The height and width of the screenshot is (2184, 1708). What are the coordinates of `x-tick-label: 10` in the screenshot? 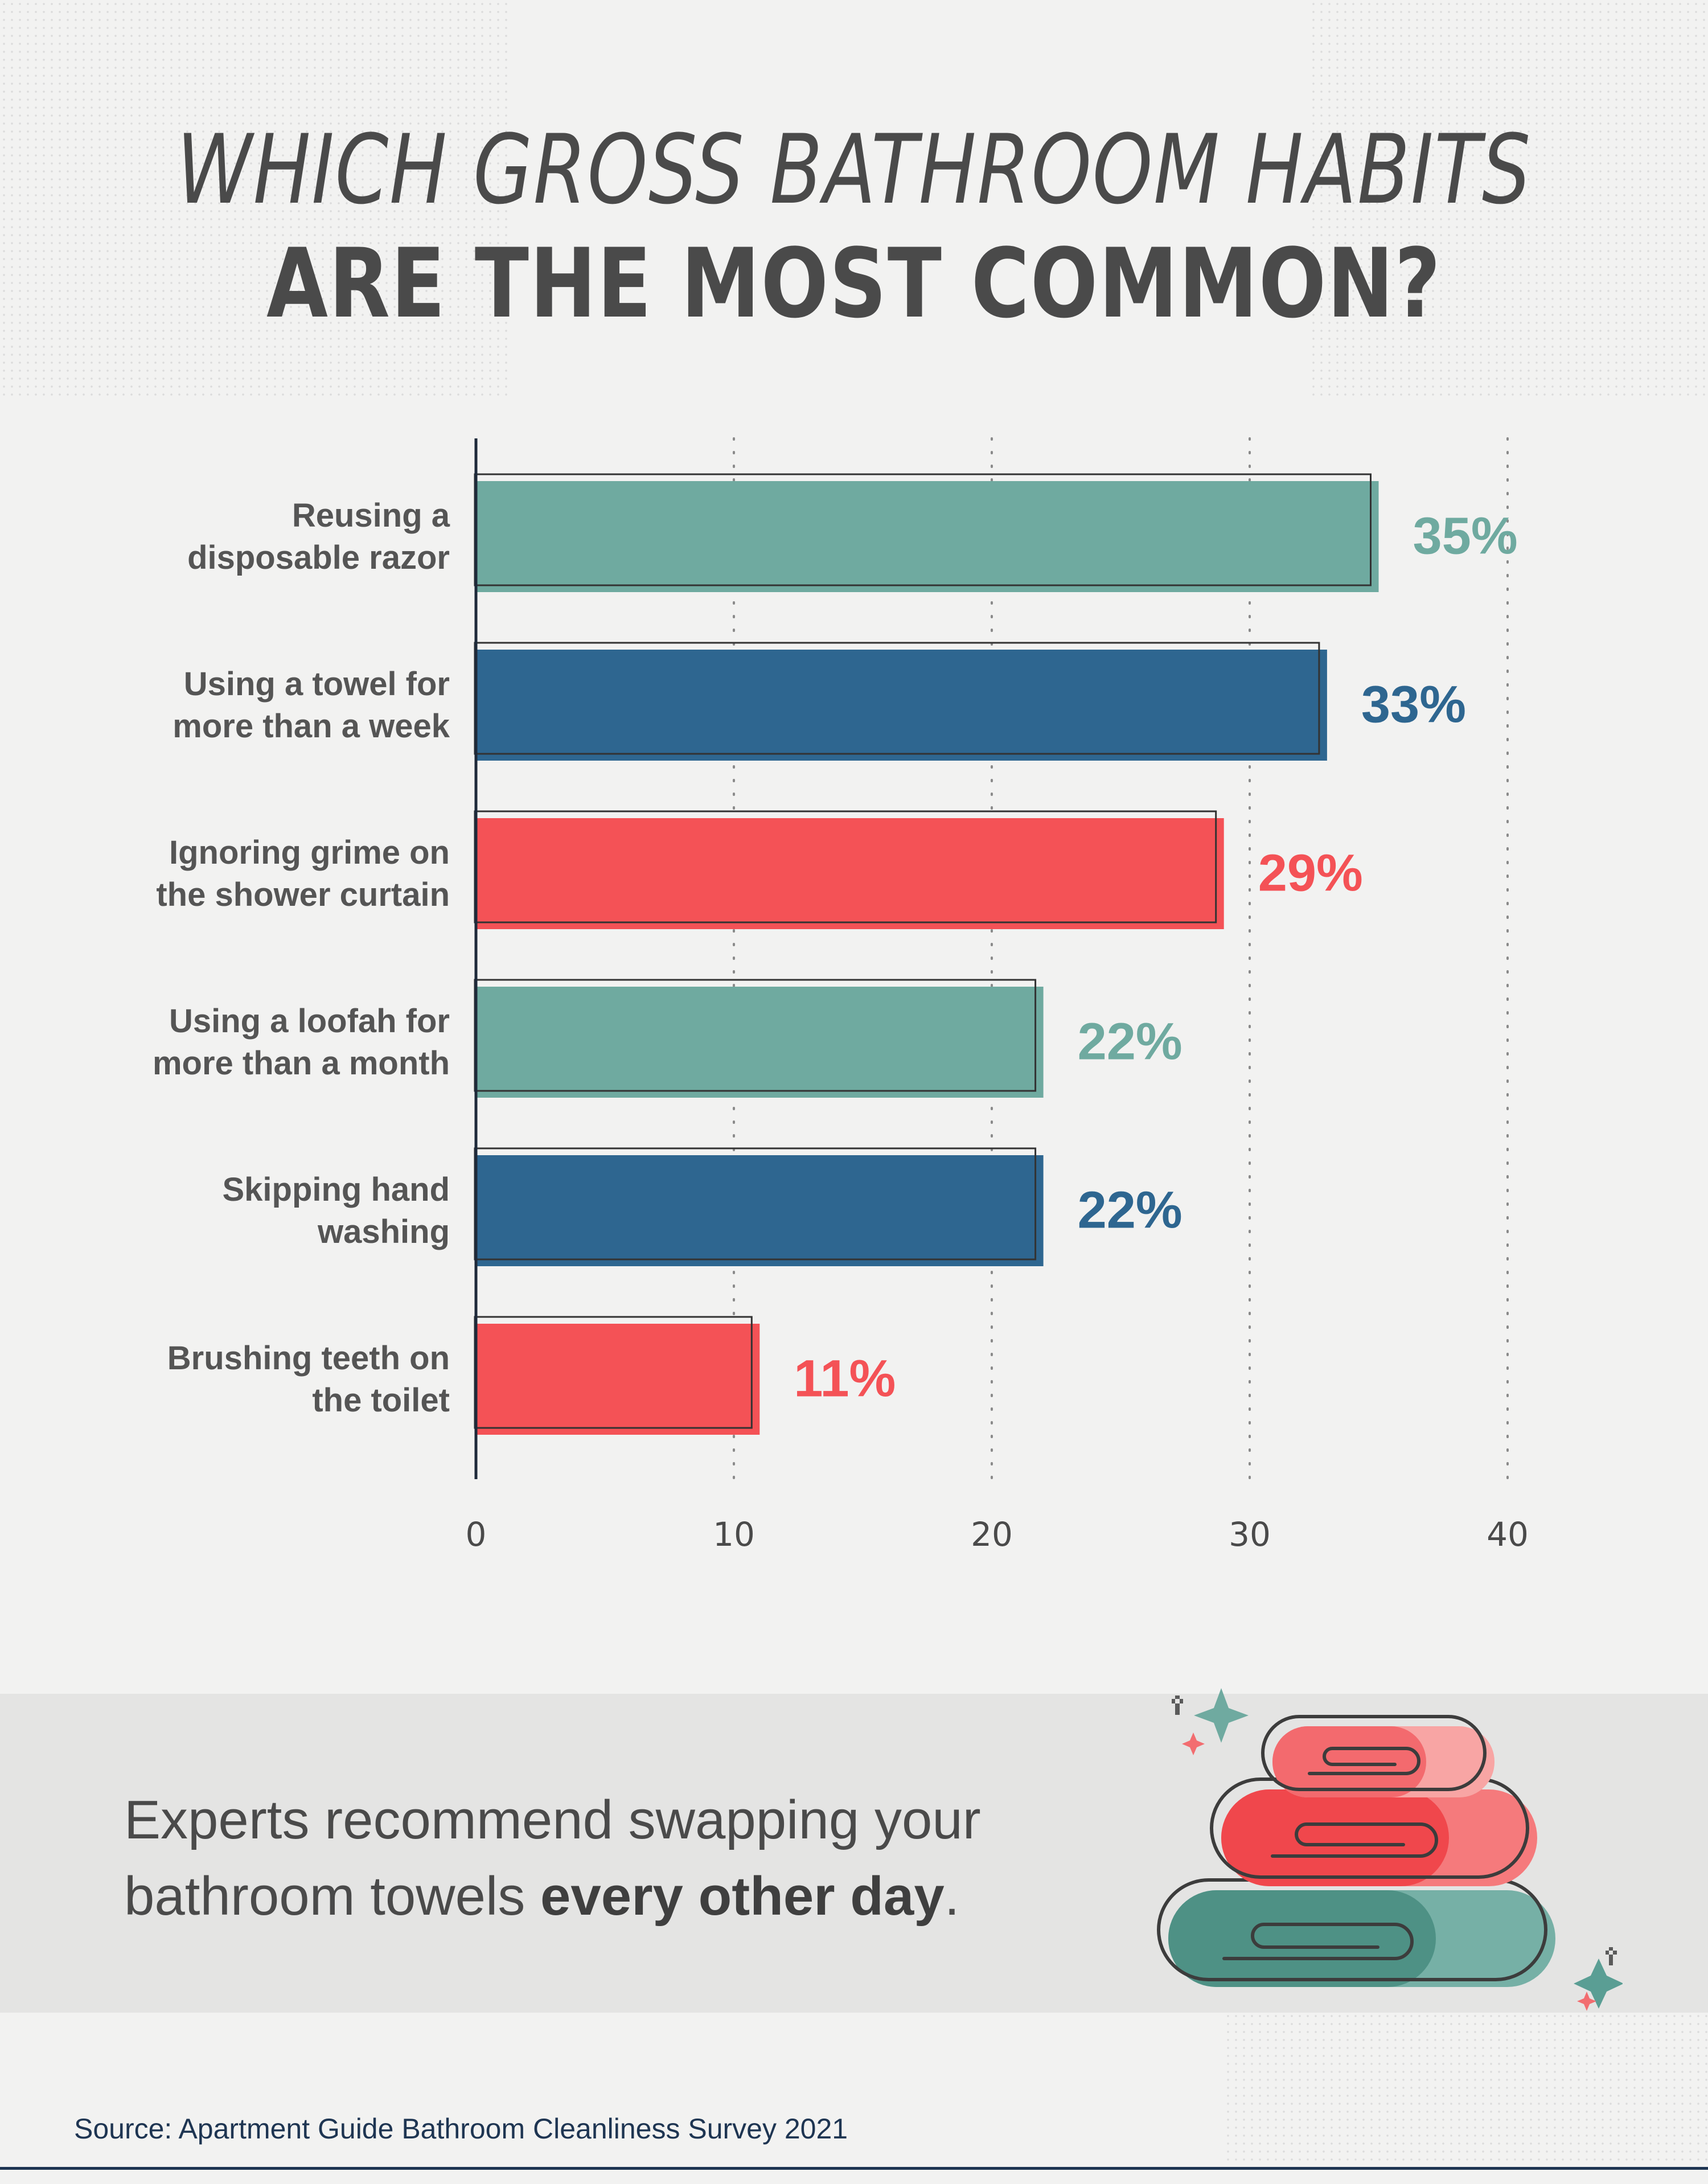 It's located at (734, 1534).